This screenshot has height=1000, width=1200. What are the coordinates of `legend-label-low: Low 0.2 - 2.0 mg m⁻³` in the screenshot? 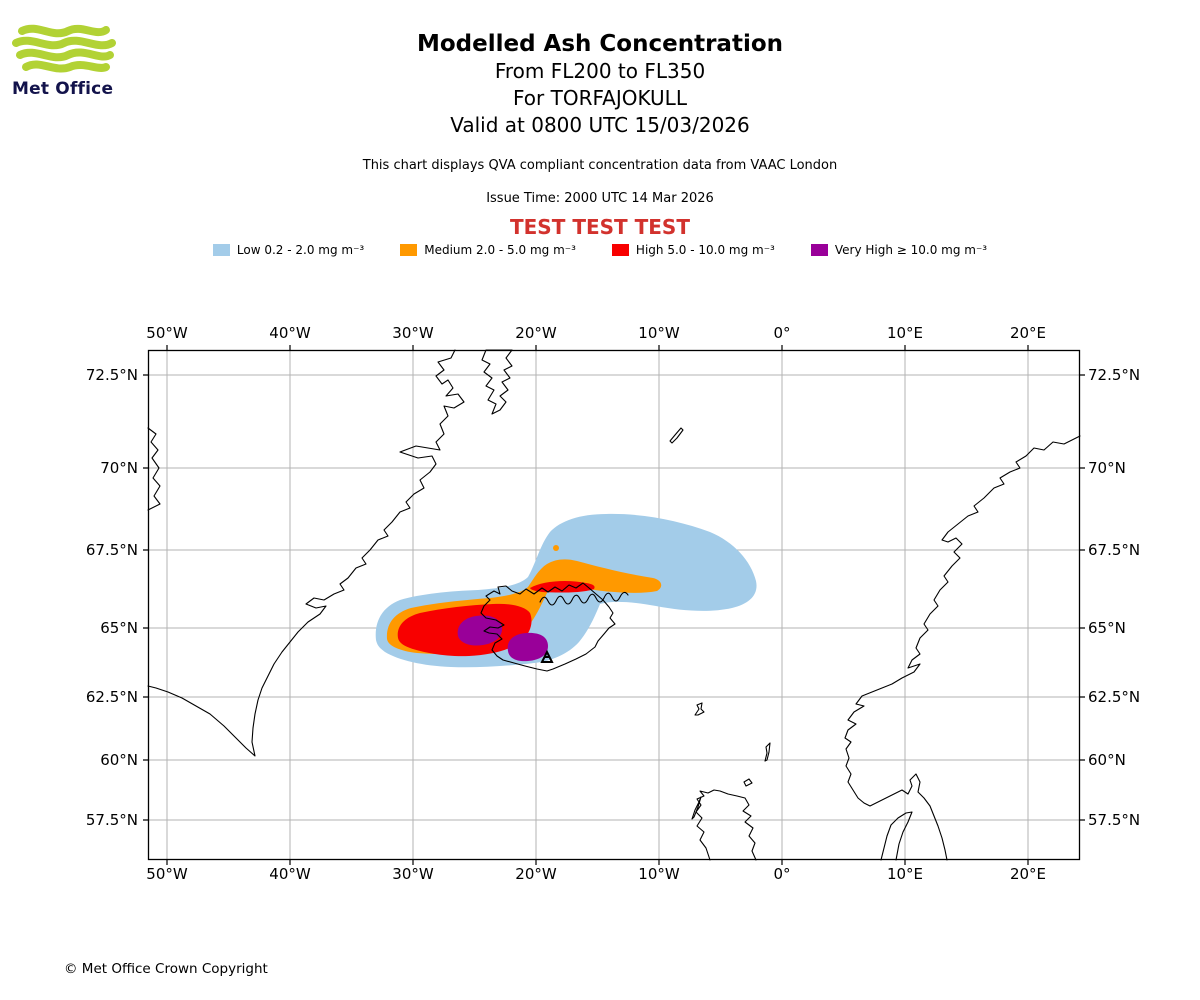 It's located at (300, 250).